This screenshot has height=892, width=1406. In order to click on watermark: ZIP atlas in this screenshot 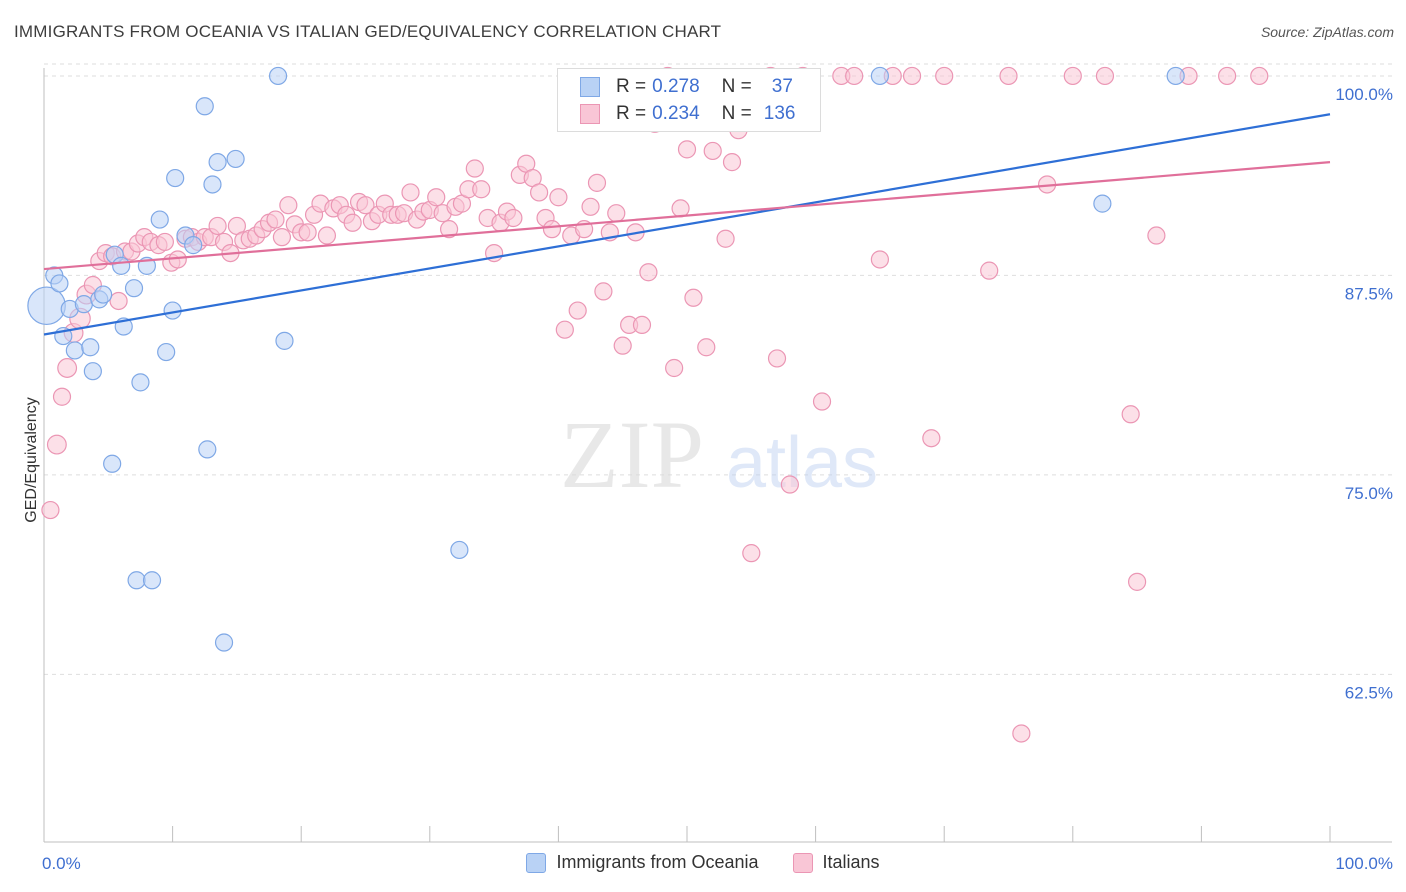, I will do `click(719, 454)`.